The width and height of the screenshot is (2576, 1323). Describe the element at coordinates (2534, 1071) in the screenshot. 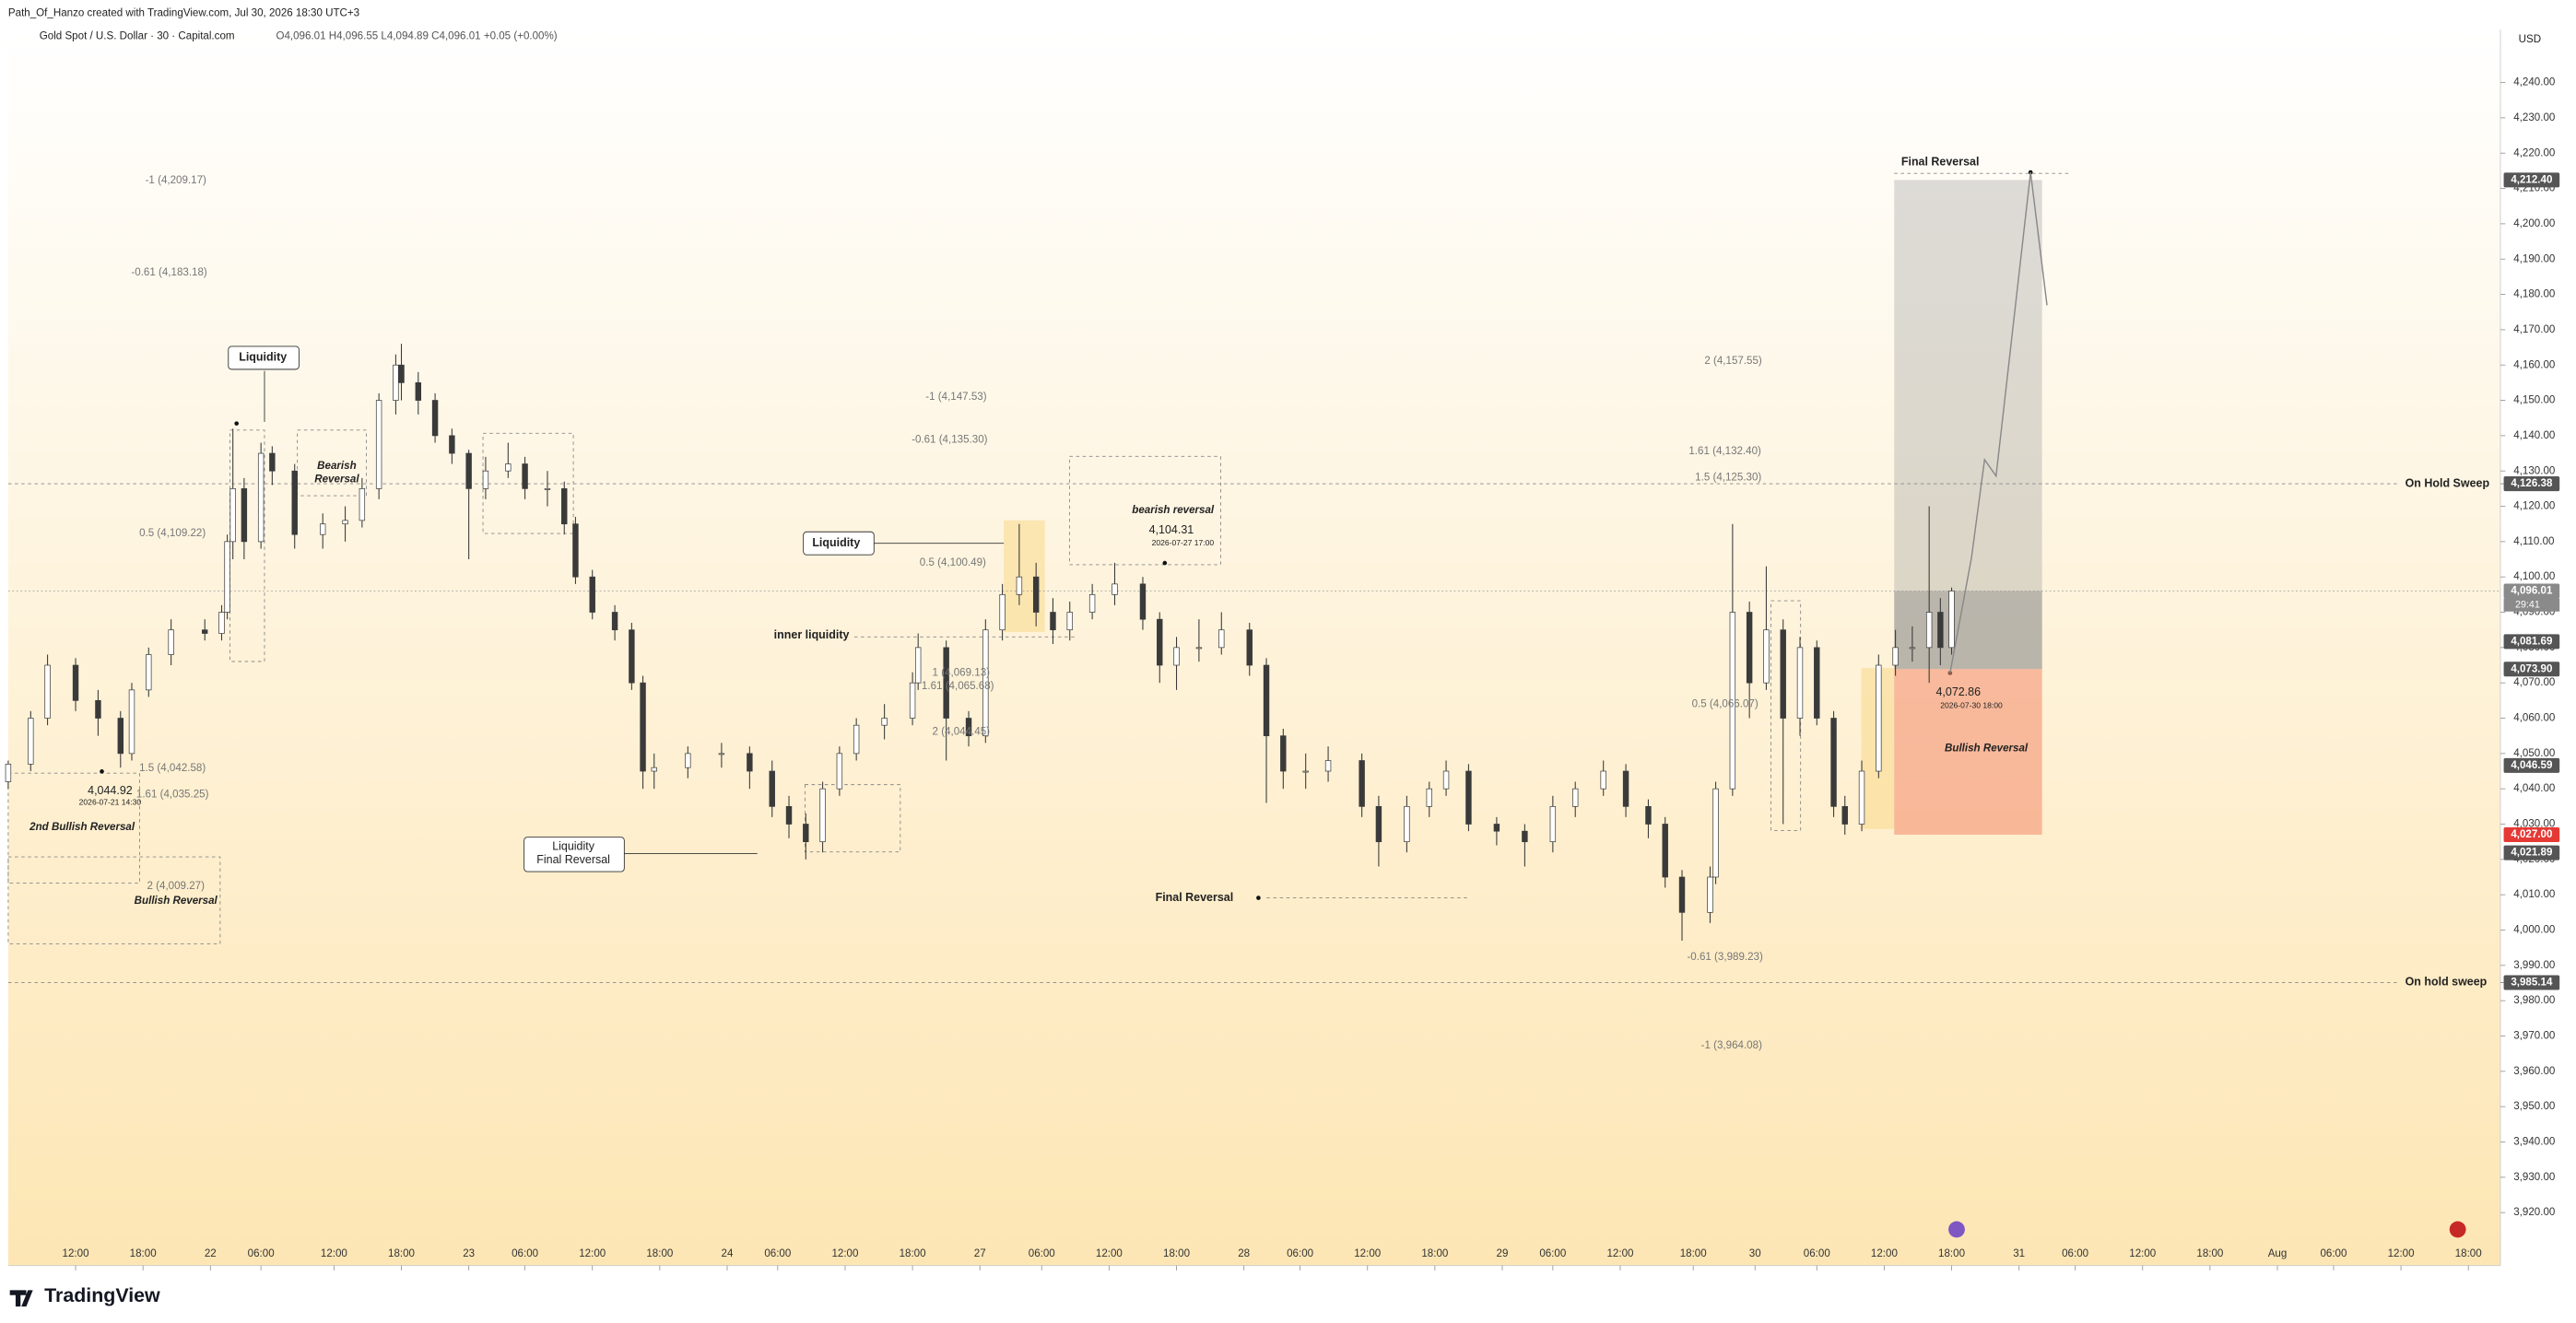

I see `y-tick-label: 3,960.00` at that location.